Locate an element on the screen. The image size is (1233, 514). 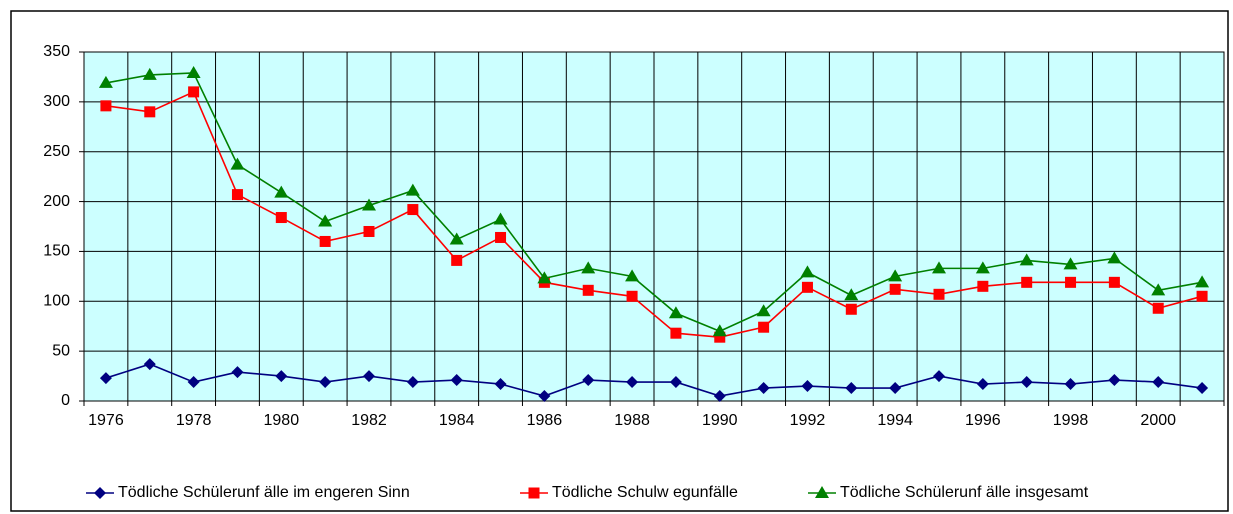
x-tick-label: 1986 is located at coordinates (545, 420).